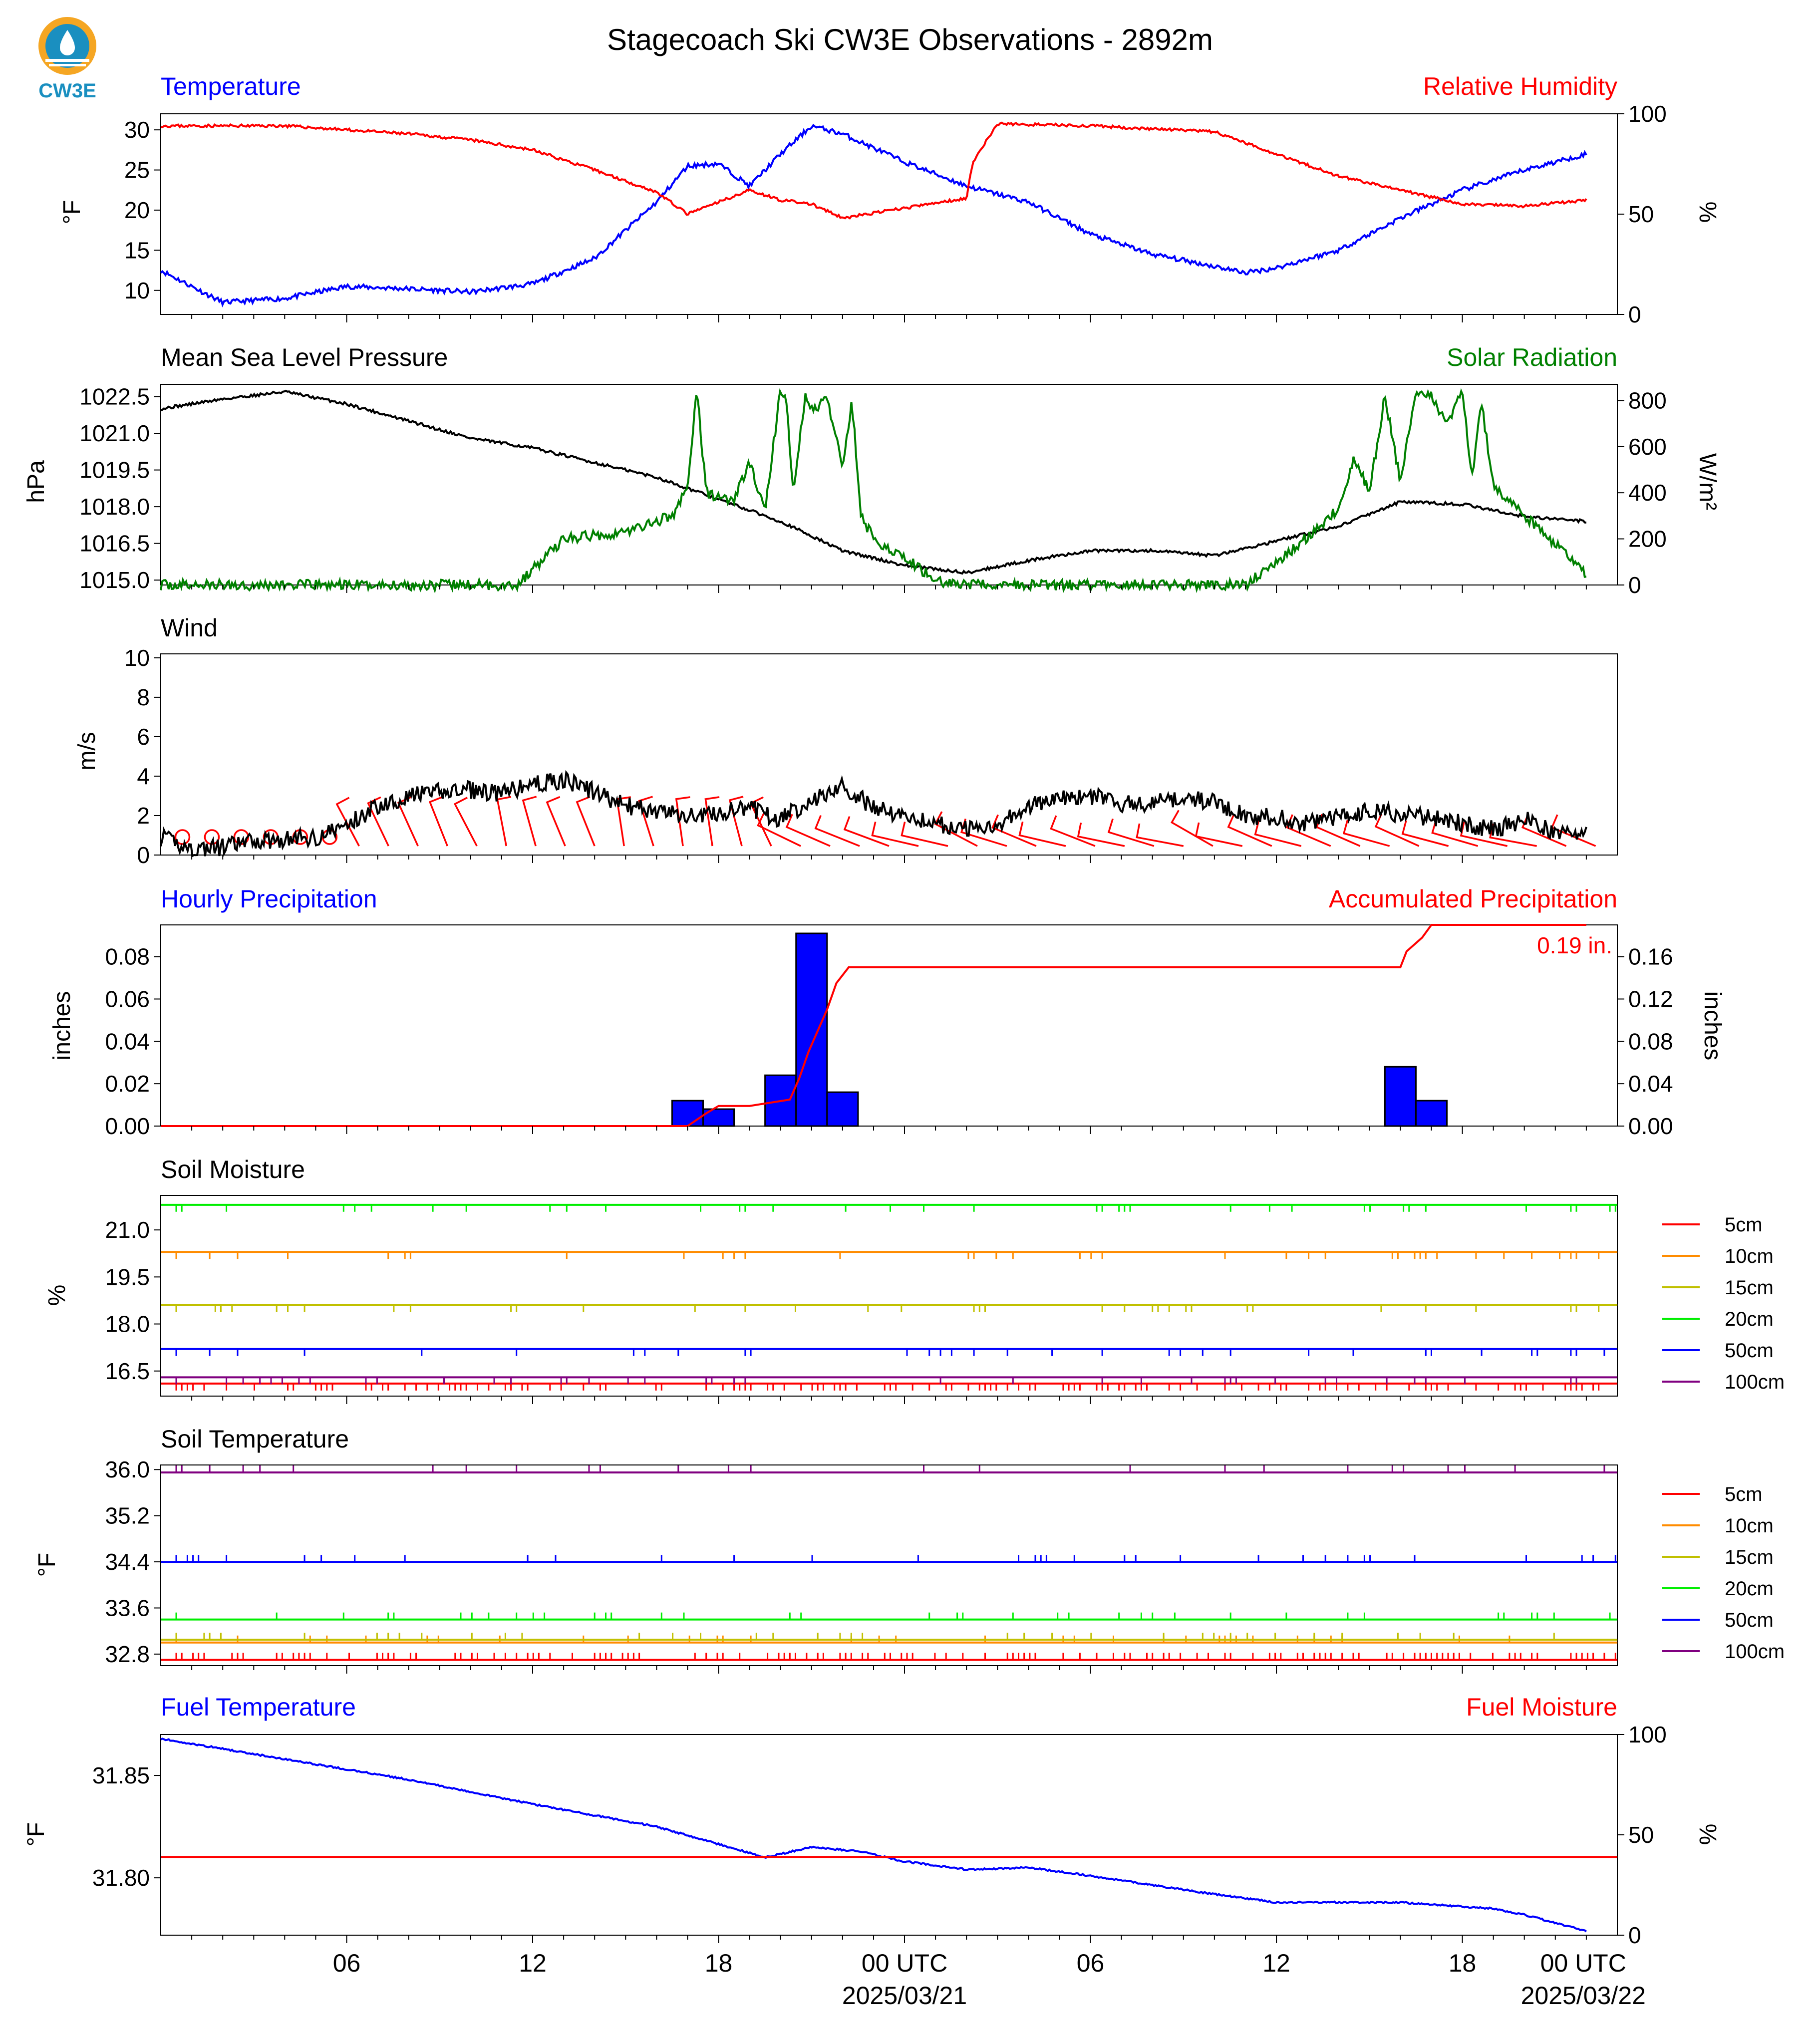 The image size is (1820, 2028). Describe the element at coordinates (1650, 957) in the screenshot. I see `y-tick-label: 0.16` at that location.